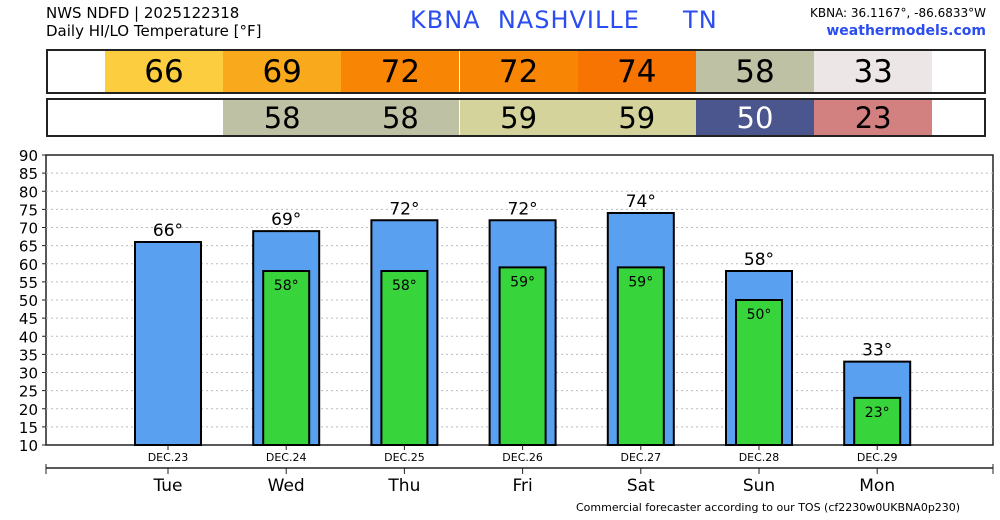  What do you see at coordinates (282, 71) in the screenshot?
I see `hi-temp-cell: 69` at bounding box center [282, 71].